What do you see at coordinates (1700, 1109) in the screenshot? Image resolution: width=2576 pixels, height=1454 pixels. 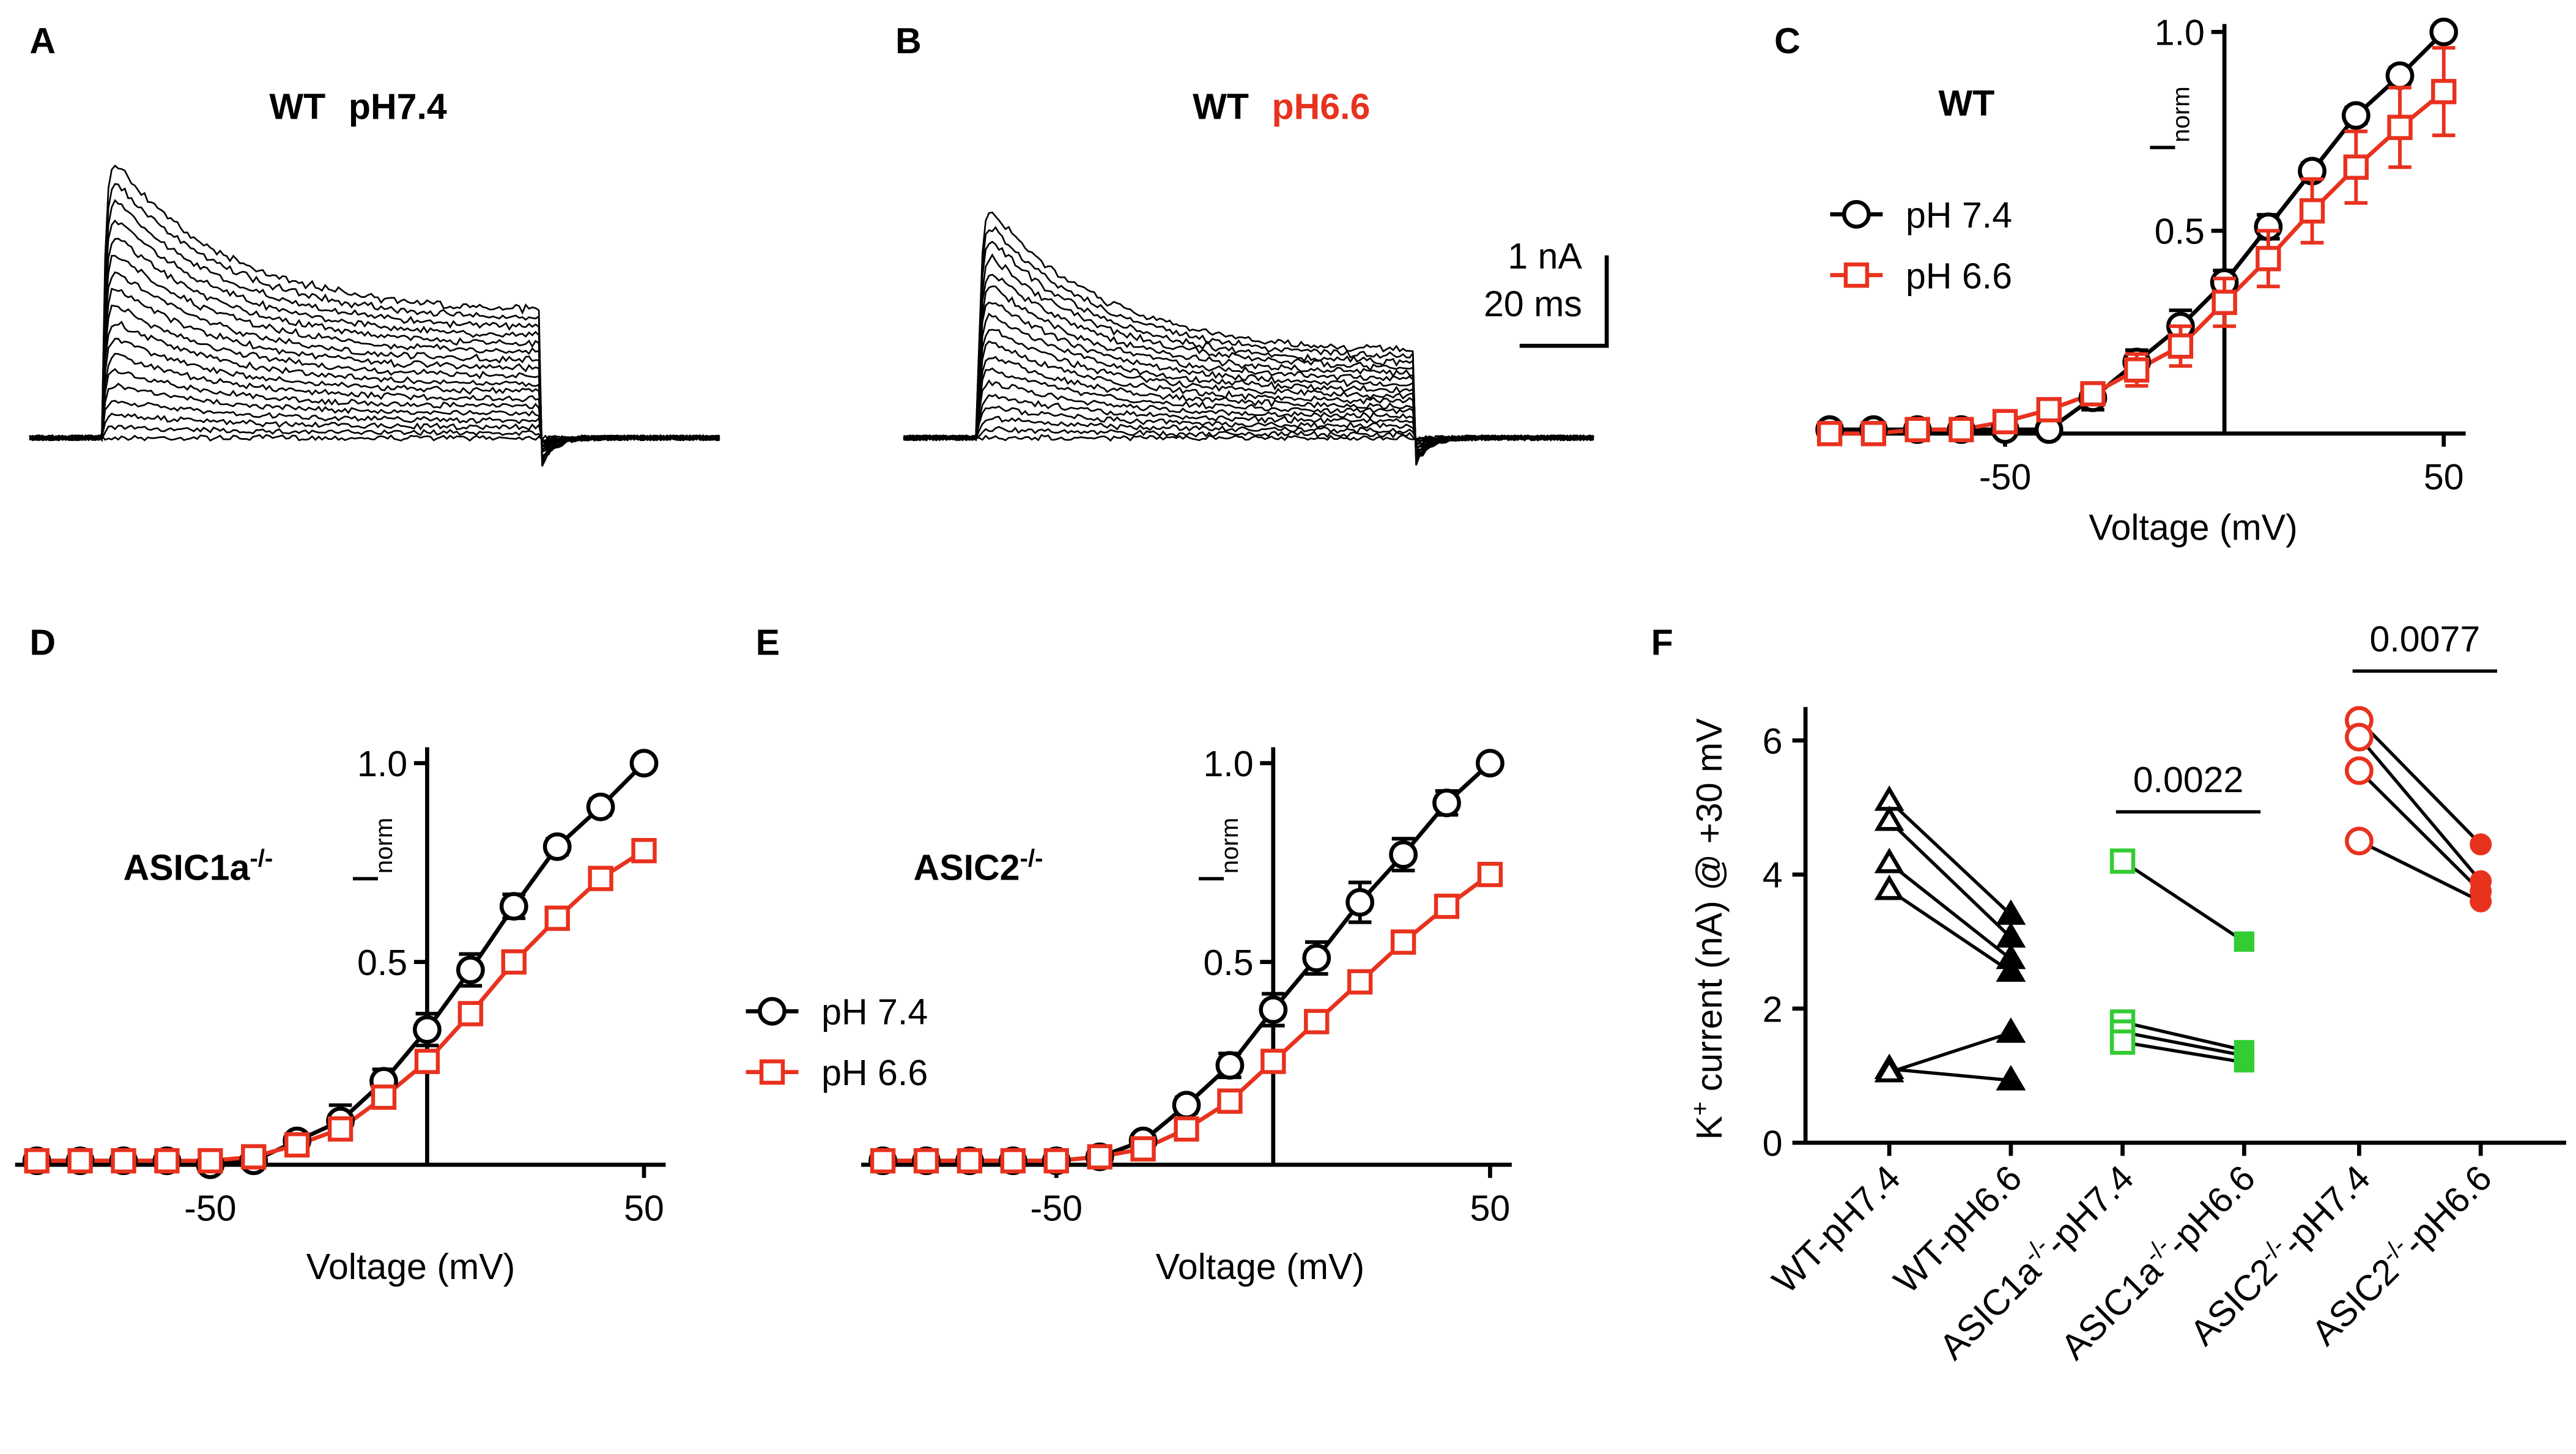 I see `text-part: +` at bounding box center [1700, 1109].